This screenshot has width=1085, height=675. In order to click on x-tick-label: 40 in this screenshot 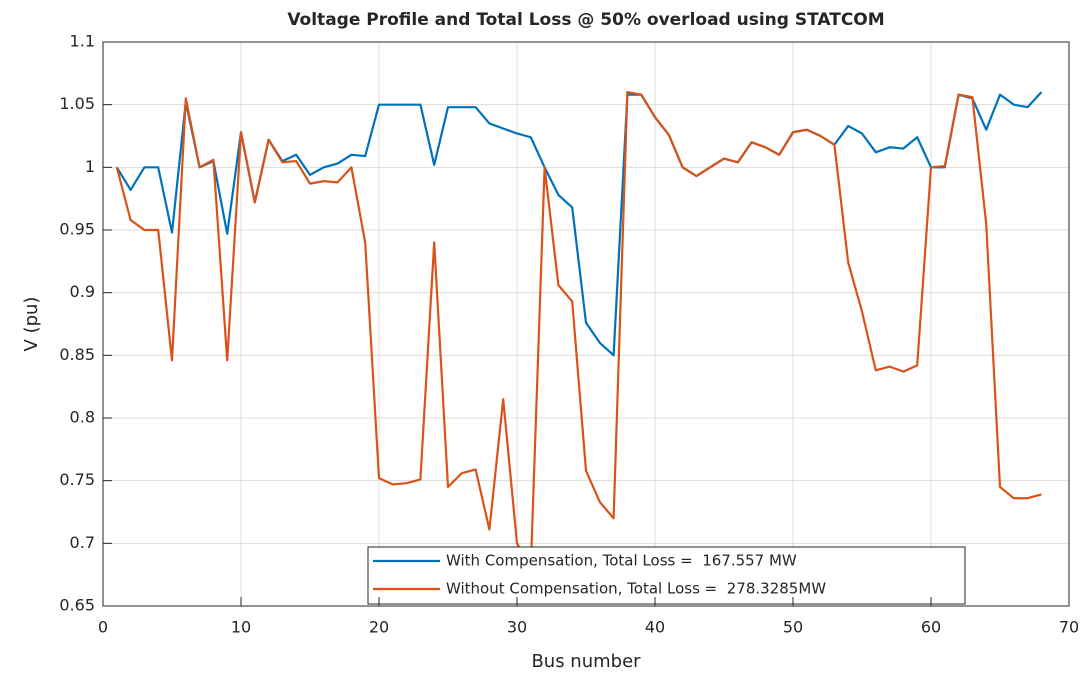, I will do `click(655, 627)`.